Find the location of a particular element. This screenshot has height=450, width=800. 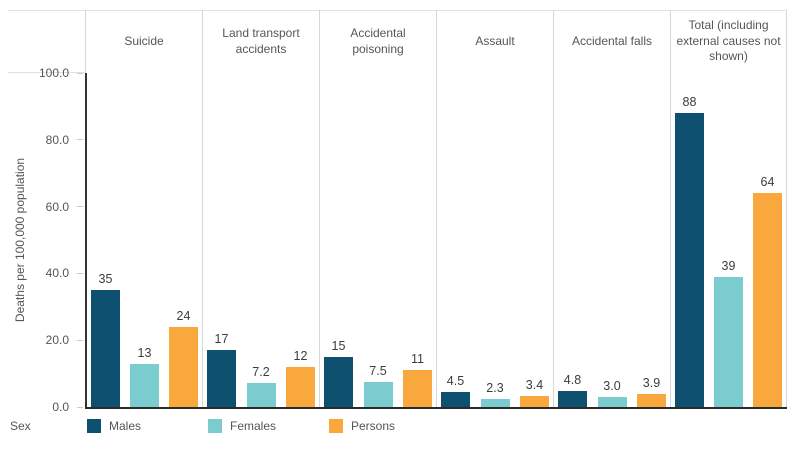

legend-item-label: Persons is located at coordinates (373, 426).